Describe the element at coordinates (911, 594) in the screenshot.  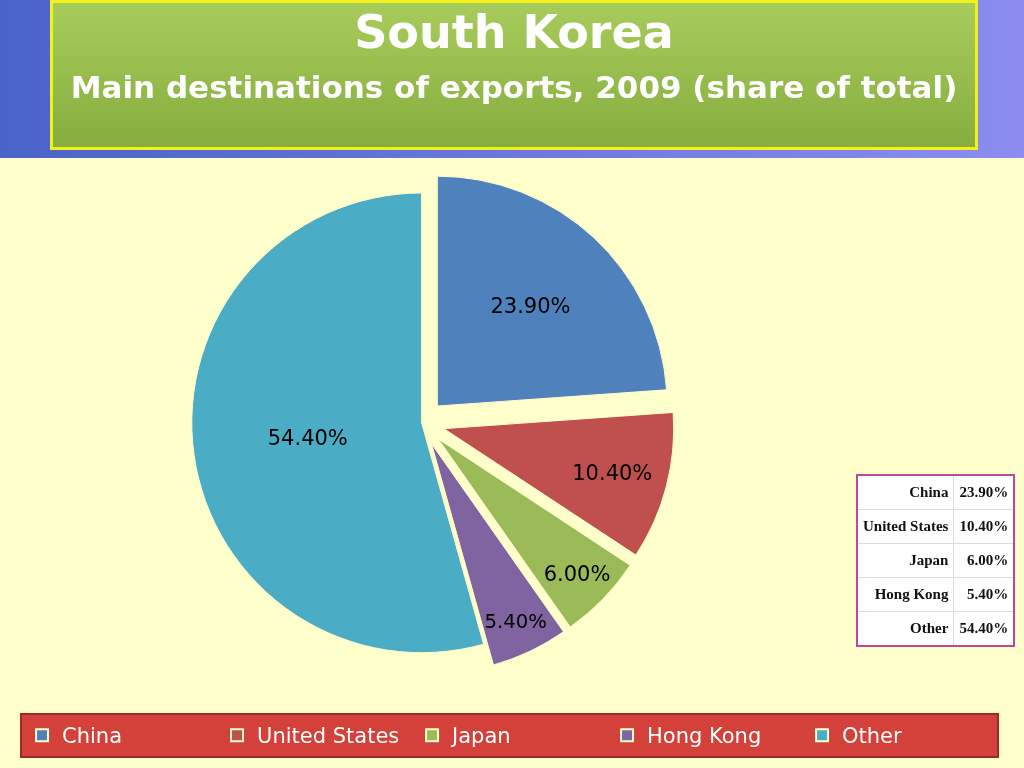
I see `category-label: Hong Kong` at that location.